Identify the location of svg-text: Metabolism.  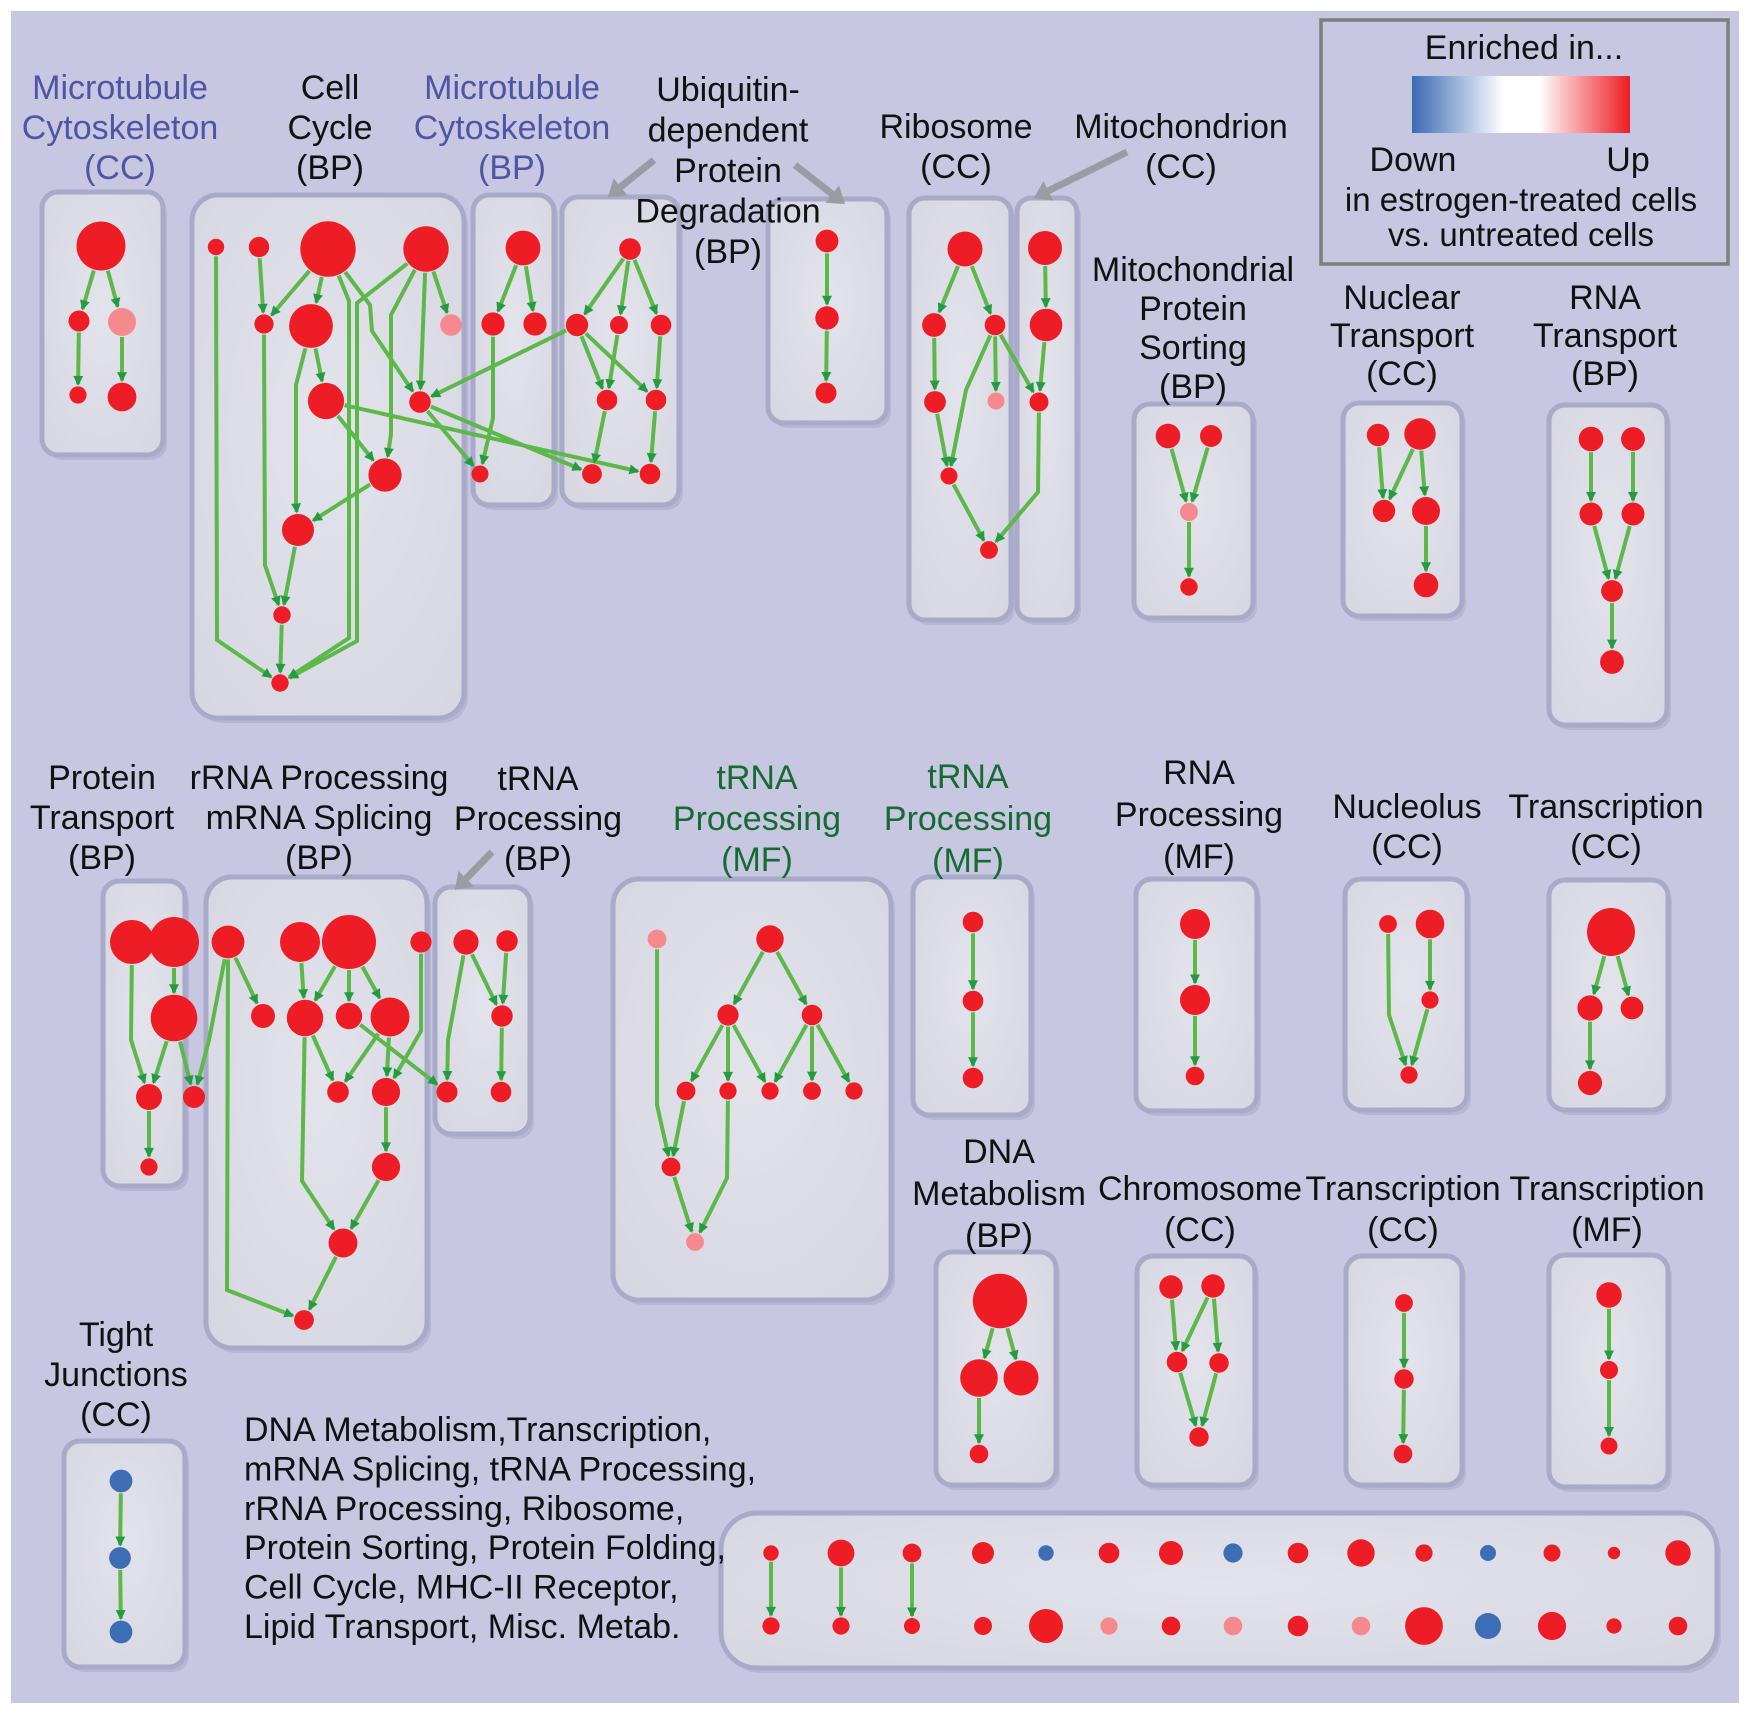
(999, 1194).